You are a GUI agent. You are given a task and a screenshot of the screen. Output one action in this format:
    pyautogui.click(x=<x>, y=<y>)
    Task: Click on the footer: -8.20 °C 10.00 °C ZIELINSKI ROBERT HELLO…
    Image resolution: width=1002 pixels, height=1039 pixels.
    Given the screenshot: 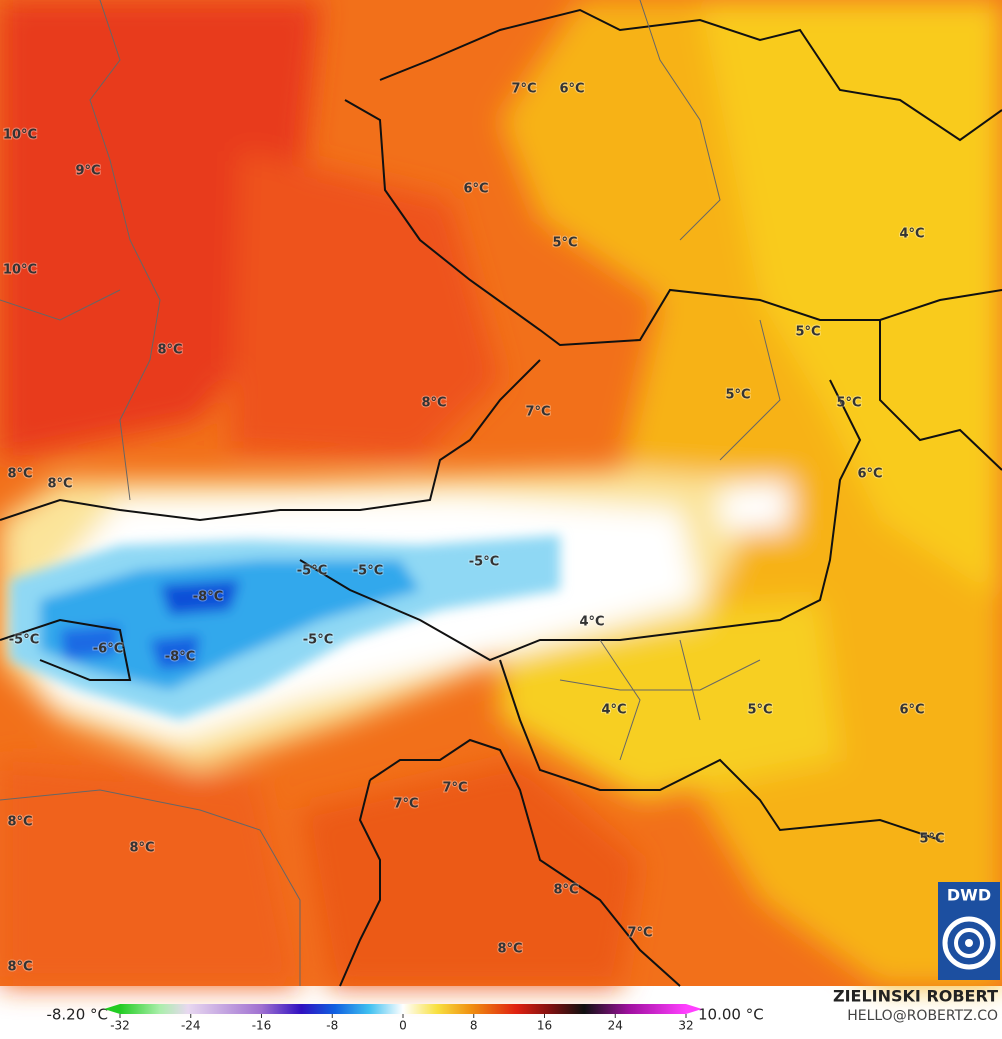 What is the action you would take?
    pyautogui.click(x=522, y=1010)
    